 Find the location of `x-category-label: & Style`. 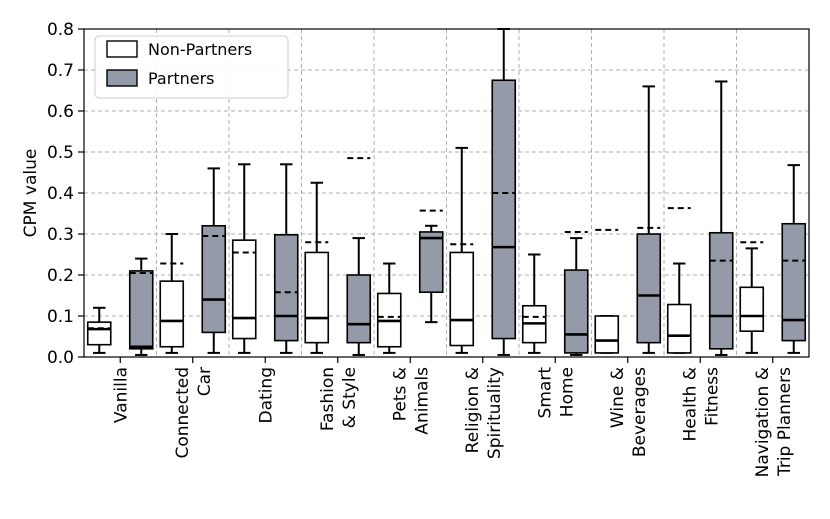

x-category-label: & Style is located at coordinates (350, 397).